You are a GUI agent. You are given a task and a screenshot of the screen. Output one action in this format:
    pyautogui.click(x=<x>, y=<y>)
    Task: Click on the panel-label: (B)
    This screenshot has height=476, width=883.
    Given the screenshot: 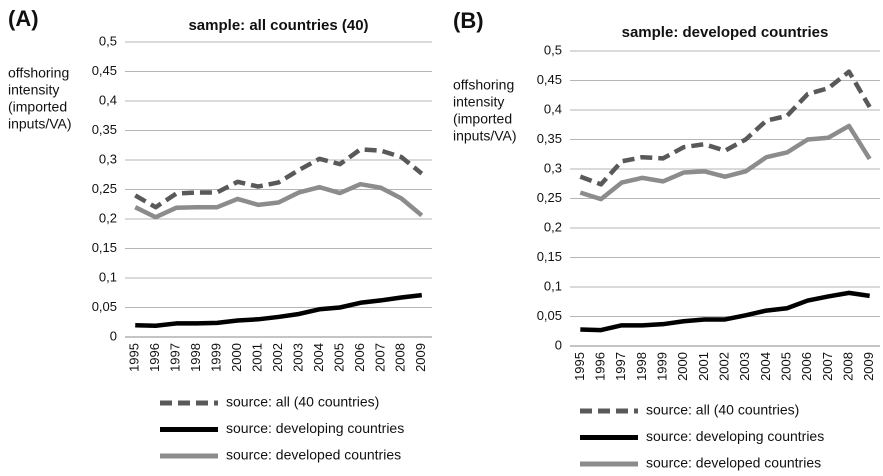 What is the action you would take?
    pyautogui.click(x=468, y=20)
    